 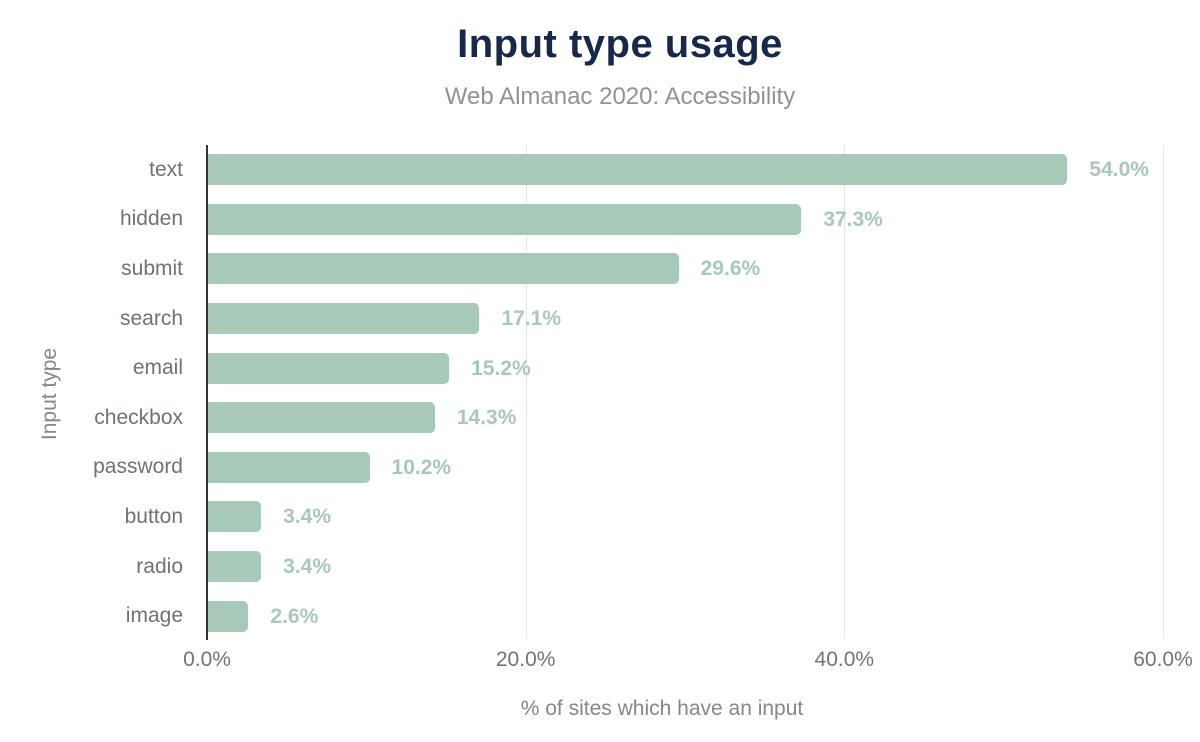 I want to click on x-tick-label: 0.0%, so click(x=207, y=659).